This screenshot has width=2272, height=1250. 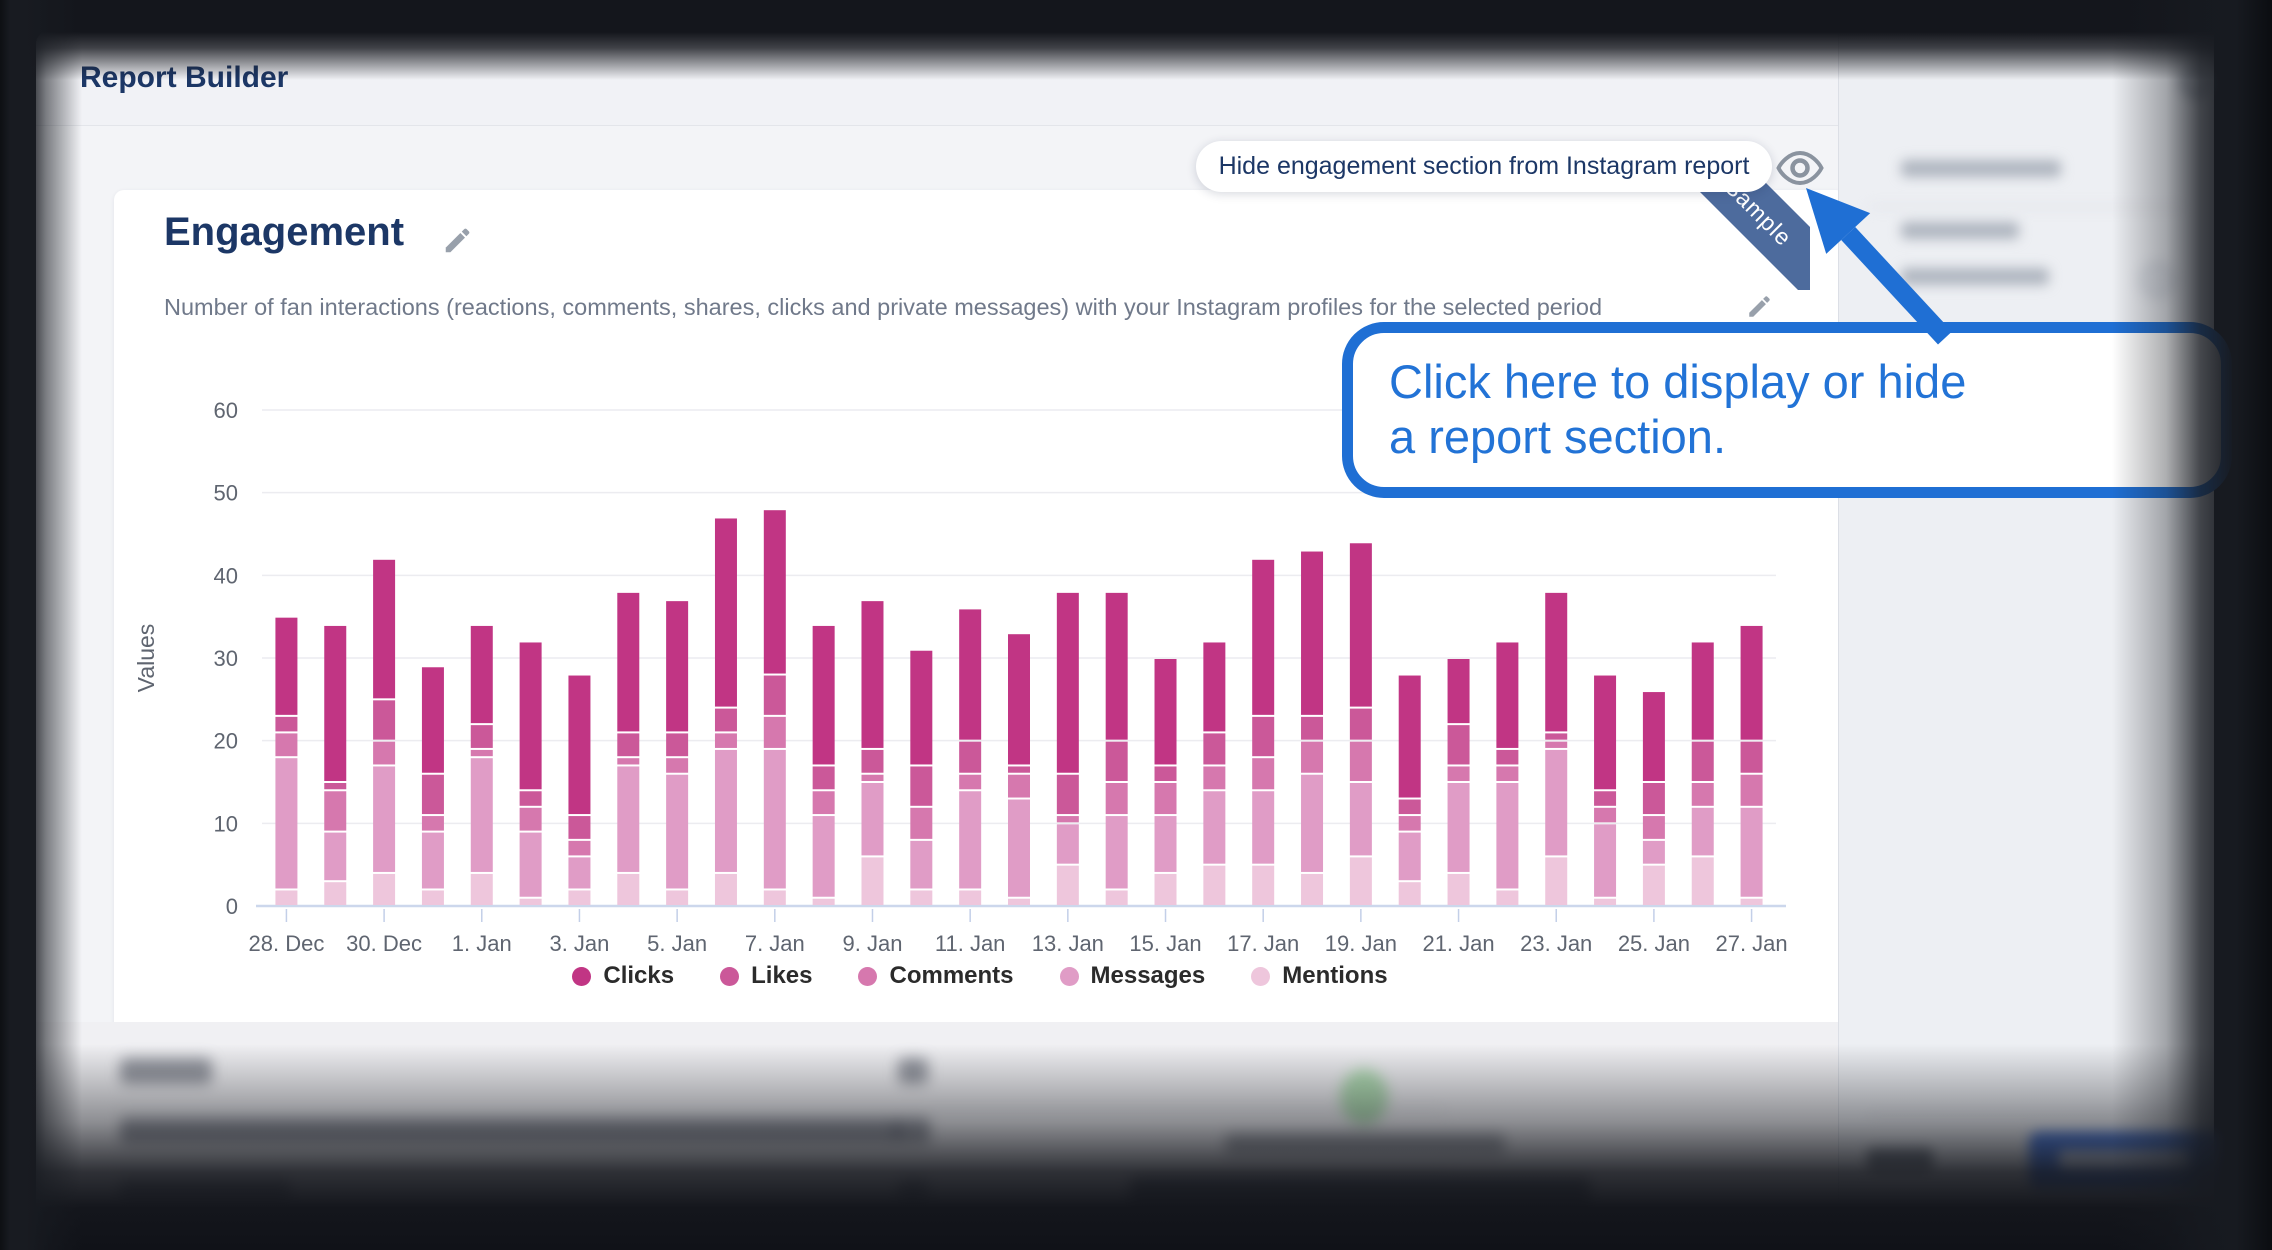 I want to click on reset-button, so click(x=1900, y=1160).